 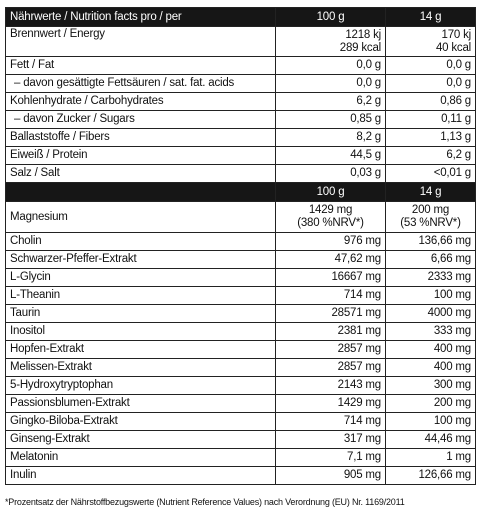 What do you see at coordinates (330, 137) in the screenshot?
I see `nutrient-row-value-100g: 8,2 g` at bounding box center [330, 137].